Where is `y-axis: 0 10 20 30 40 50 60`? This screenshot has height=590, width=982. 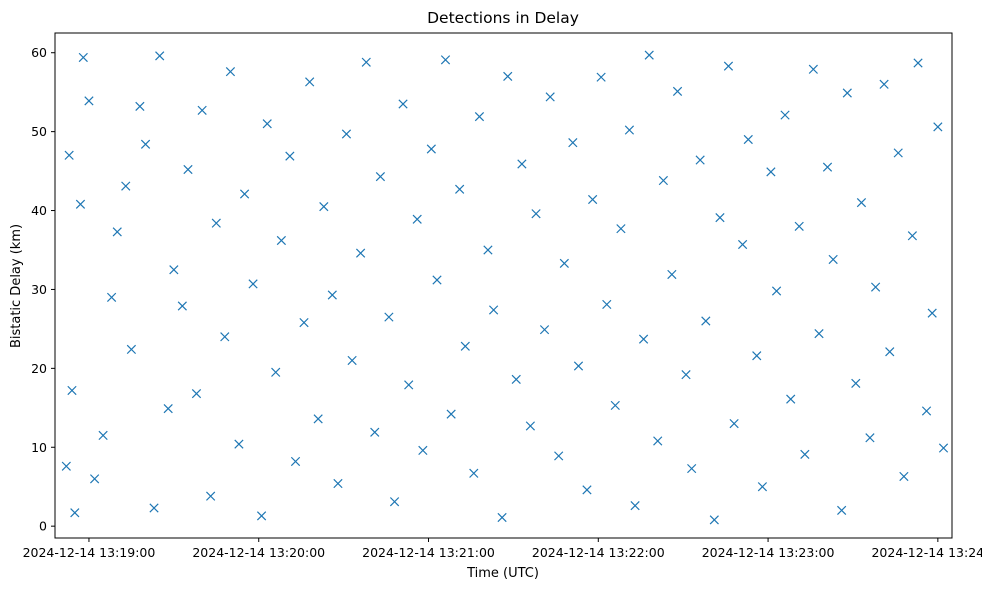
y-axis: 0 10 20 30 40 50 60 is located at coordinates (43, 289).